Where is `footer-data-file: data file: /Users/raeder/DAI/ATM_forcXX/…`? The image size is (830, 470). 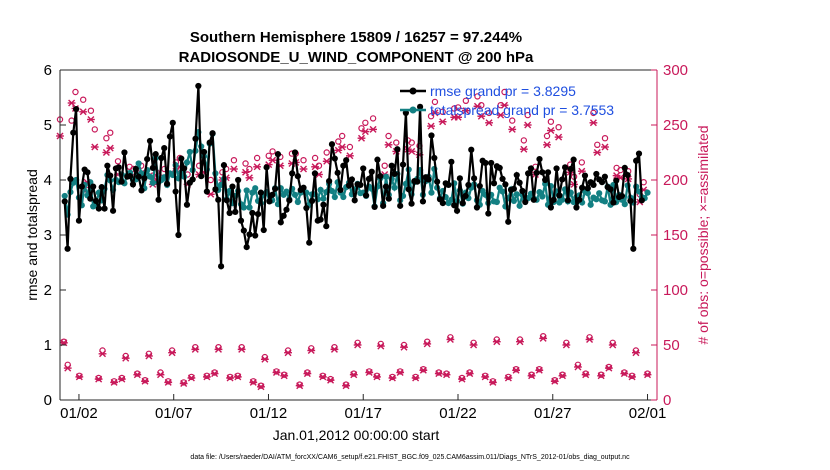 footer-data-file: data file: /Users/raeder/DAI/ATM_forcXX/… is located at coordinates (410, 457).